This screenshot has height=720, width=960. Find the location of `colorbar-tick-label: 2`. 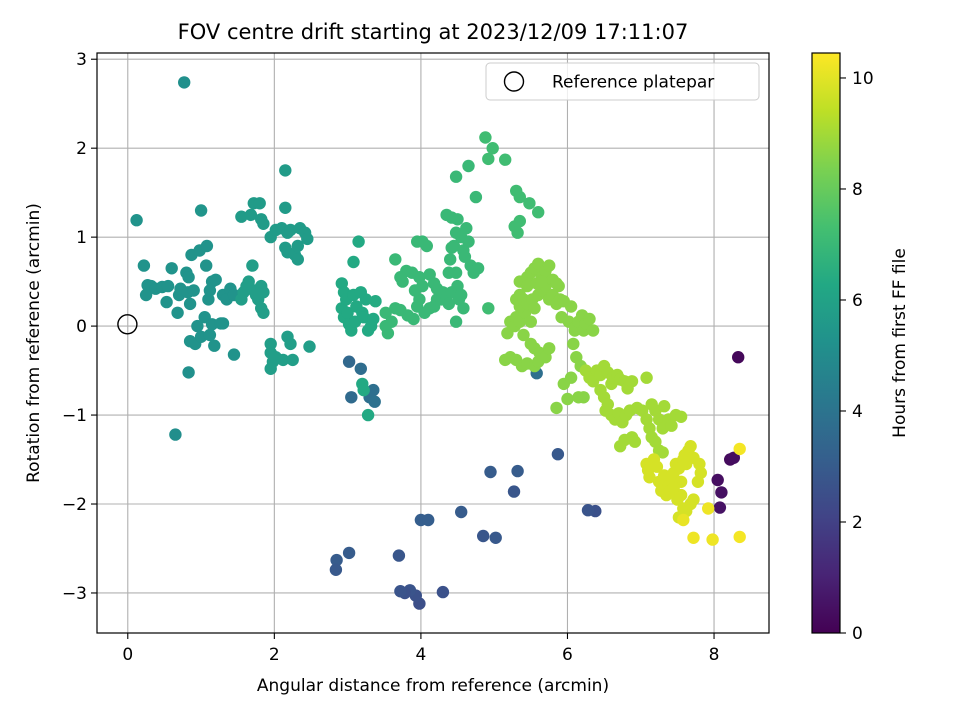

colorbar-tick-label: 2 is located at coordinates (857, 523).